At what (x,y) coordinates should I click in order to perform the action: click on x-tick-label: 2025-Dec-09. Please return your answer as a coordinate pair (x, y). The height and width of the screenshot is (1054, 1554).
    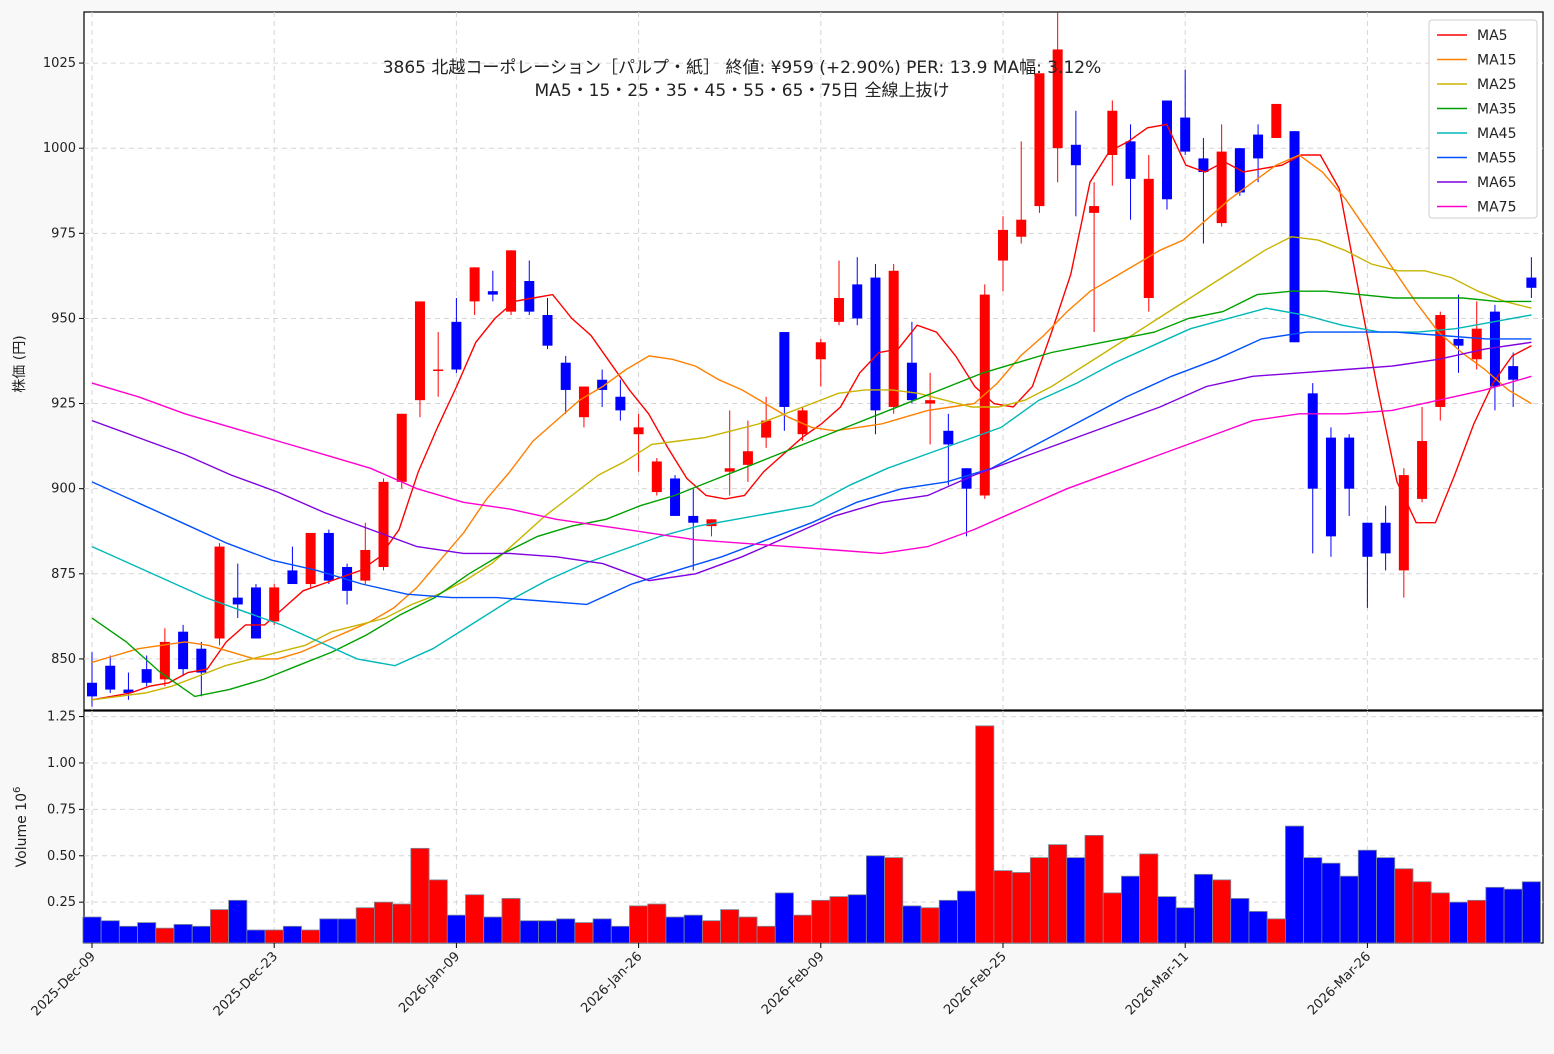
    Looking at the image, I should click on (64, 984).